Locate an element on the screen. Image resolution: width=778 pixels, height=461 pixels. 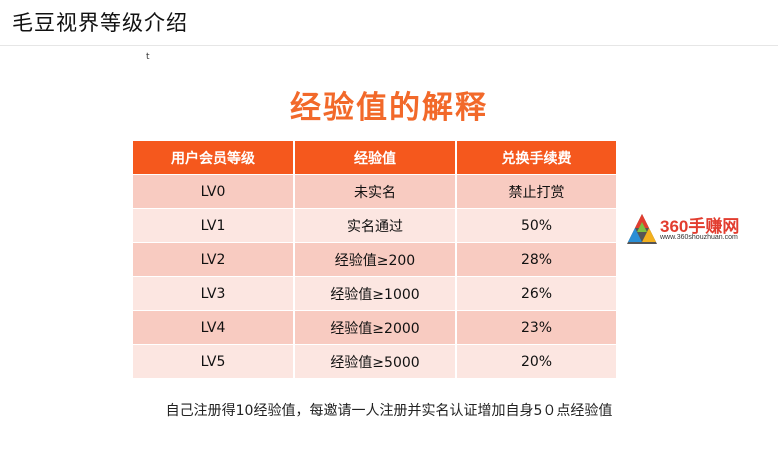
fee-cell: 23% is located at coordinates (536, 327).